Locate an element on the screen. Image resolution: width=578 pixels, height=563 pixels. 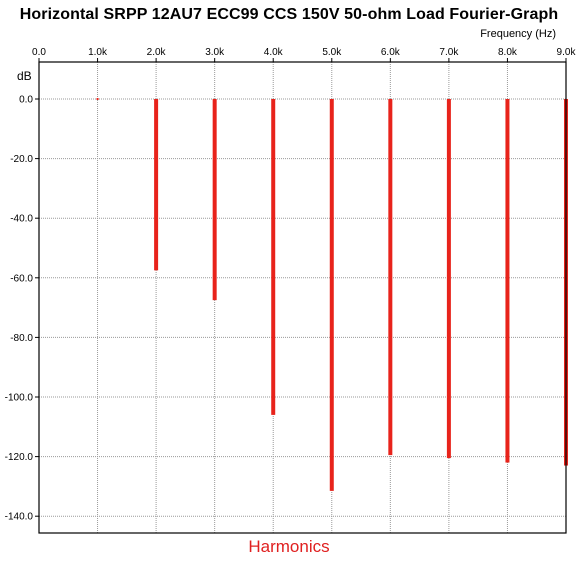
y-tick-label: -40.0 is located at coordinates (21, 219).